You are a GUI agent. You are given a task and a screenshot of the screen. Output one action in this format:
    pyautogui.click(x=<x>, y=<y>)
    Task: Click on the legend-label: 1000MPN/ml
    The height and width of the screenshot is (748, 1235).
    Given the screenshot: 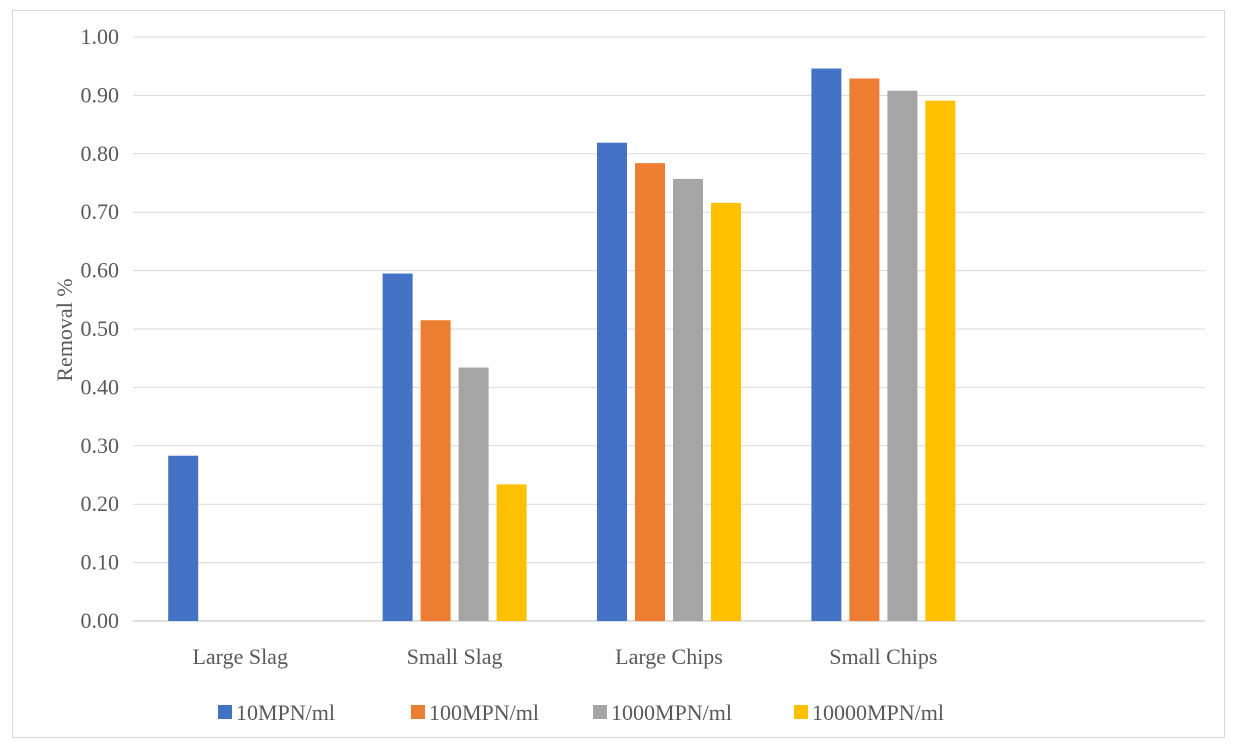 What is the action you would take?
    pyautogui.click(x=671, y=712)
    